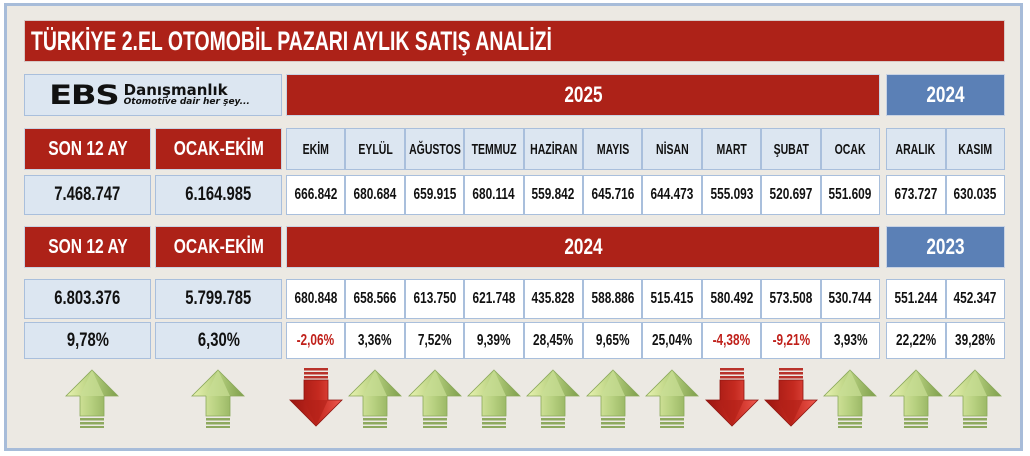 This screenshot has height=456, width=1030. I want to click on month-value: 680.848, so click(316, 299).